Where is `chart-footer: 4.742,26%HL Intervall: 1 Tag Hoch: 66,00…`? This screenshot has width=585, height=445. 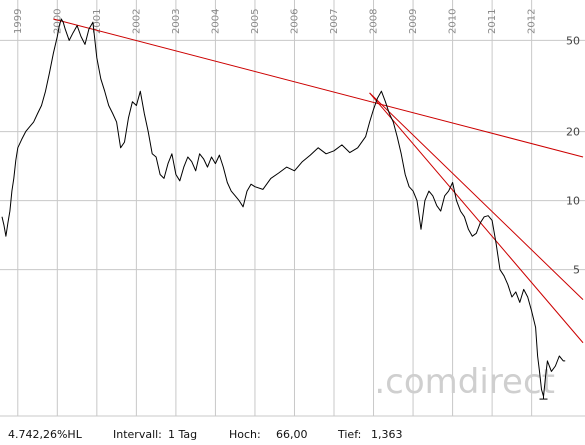
chart-footer: 4.742,26%HL Intervall: 1 Tag Hoch: 66,00… is located at coordinates (205, 434).